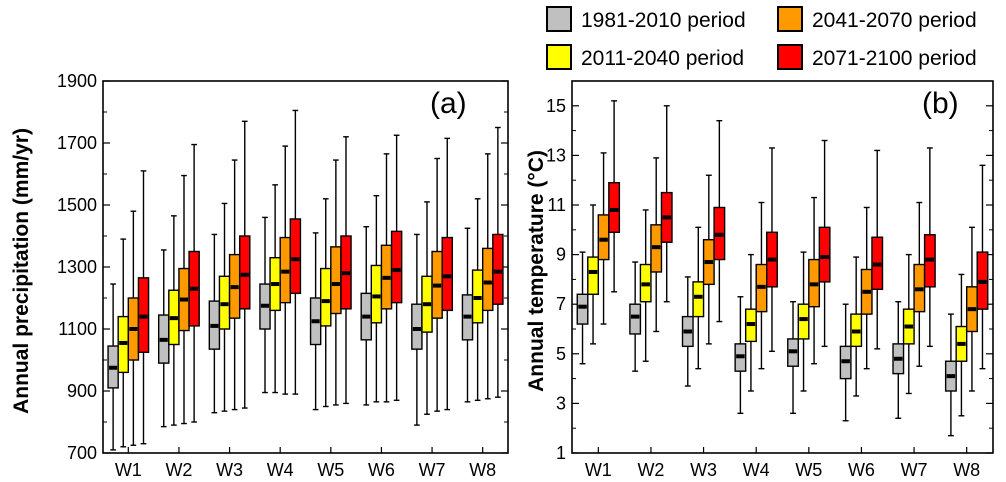  Describe the element at coordinates (561, 304) in the screenshot. I see `y-tick-label: 7` at that location.